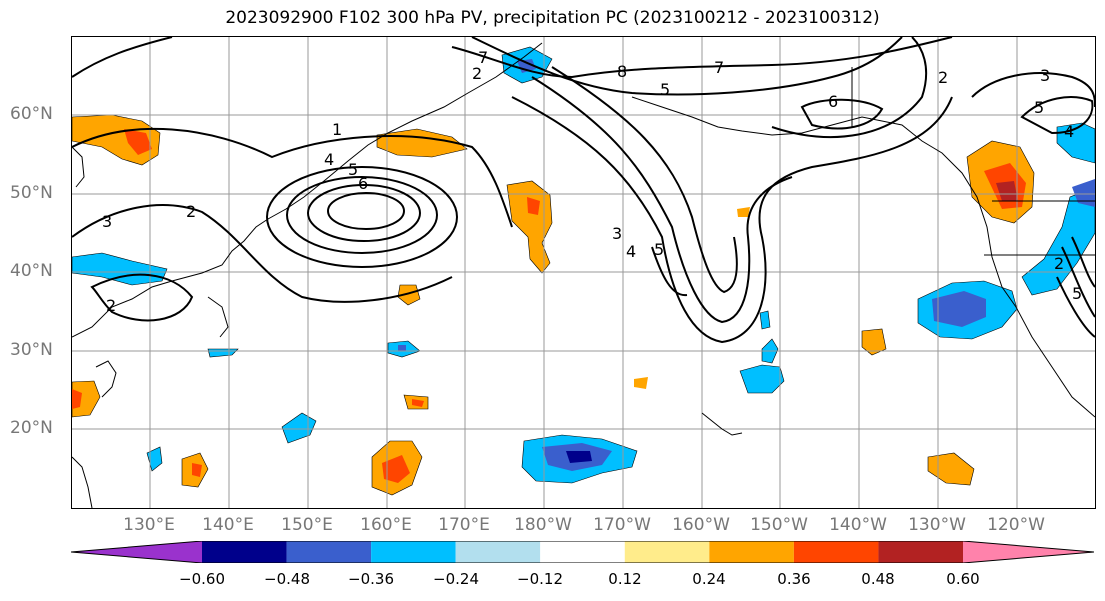 The width and height of the screenshot is (1105, 601). What do you see at coordinates (1016, 525) in the screenshot?
I see `lon-label: 120°W` at bounding box center [1016, 525].